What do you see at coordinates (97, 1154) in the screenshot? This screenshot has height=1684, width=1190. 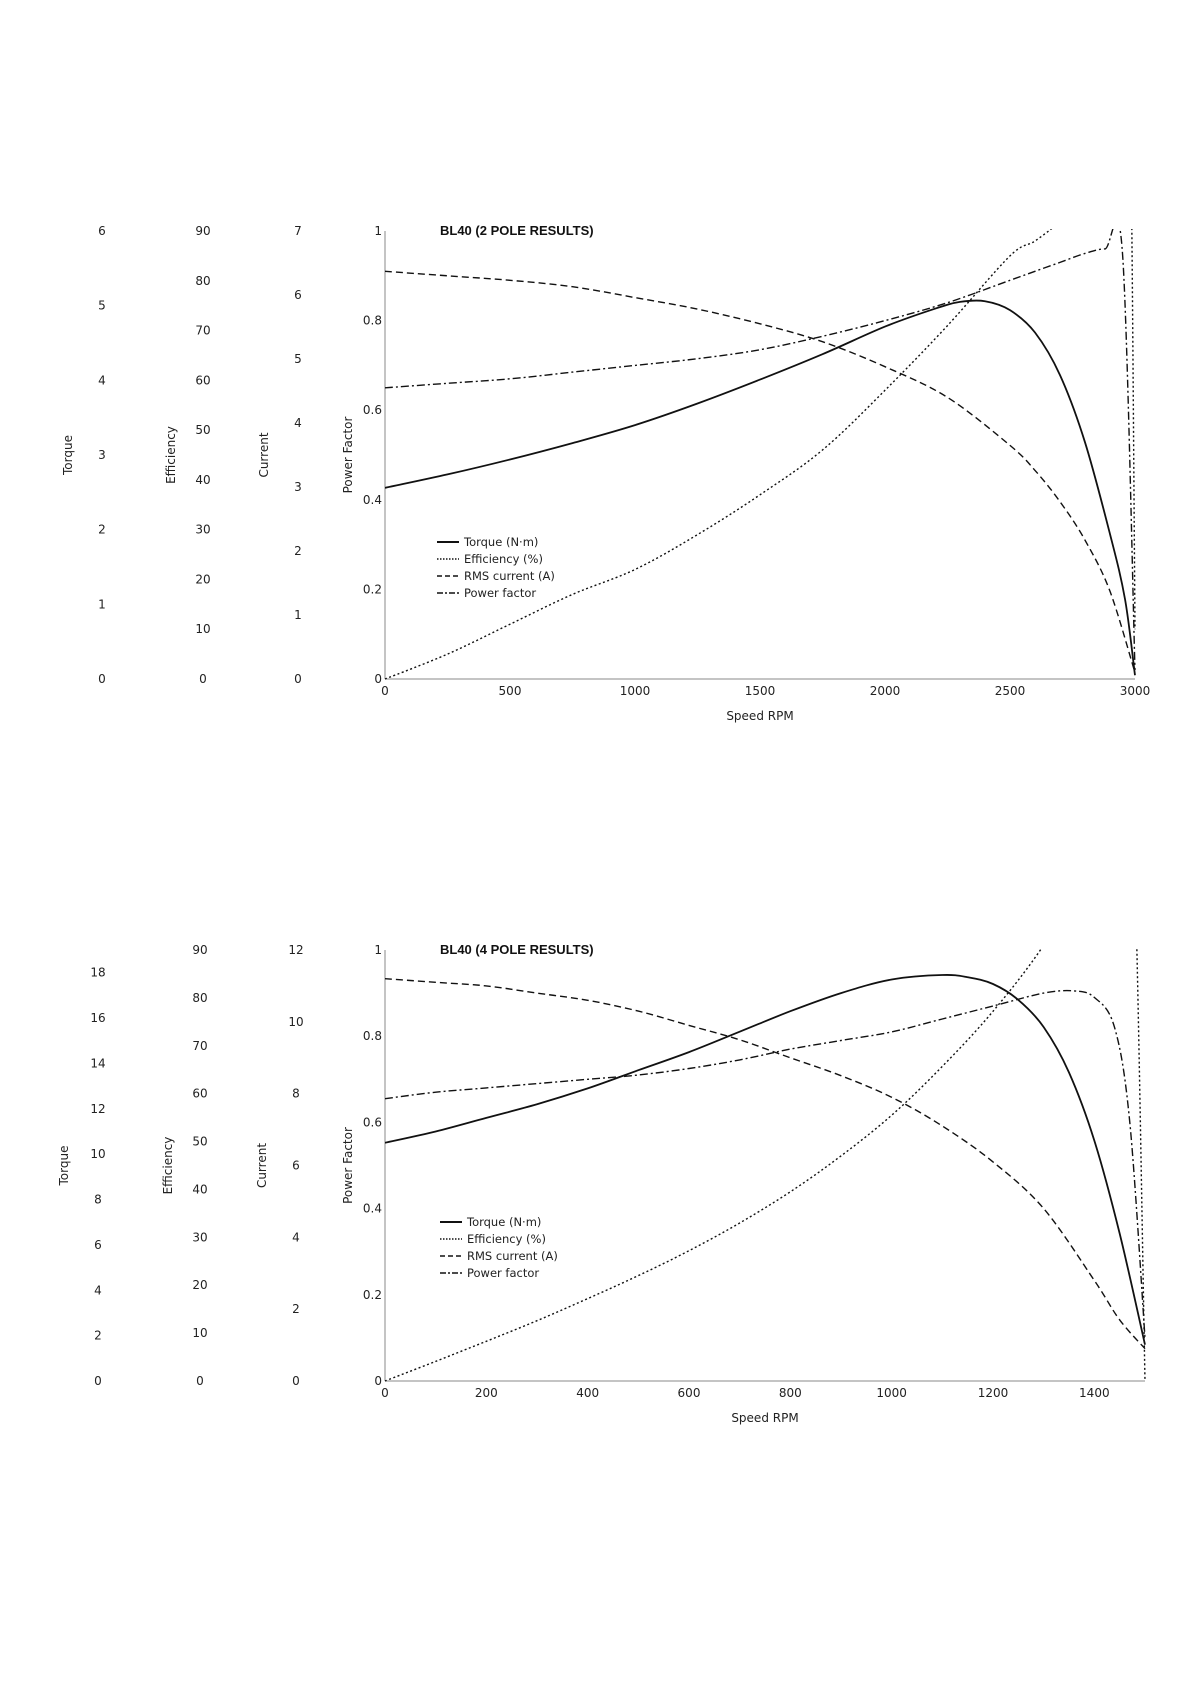 I see `y-tick-label-torque: 10` at bounding box center [97, 1154].